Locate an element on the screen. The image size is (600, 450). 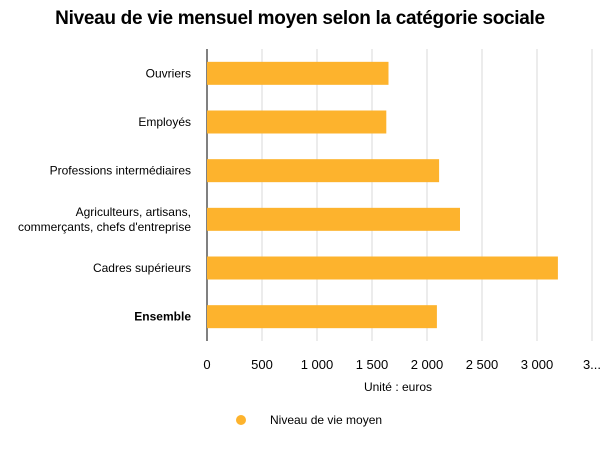
category-label: Ensemble is located at coordinates (162, 317).